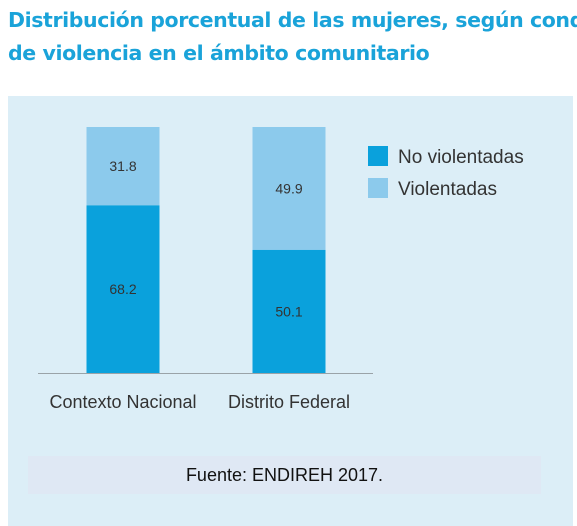  What do you see at coordinates (378, 188) in the screenshot?
I see `legend-swatch-violentadas` at bounding box center [378, 188].